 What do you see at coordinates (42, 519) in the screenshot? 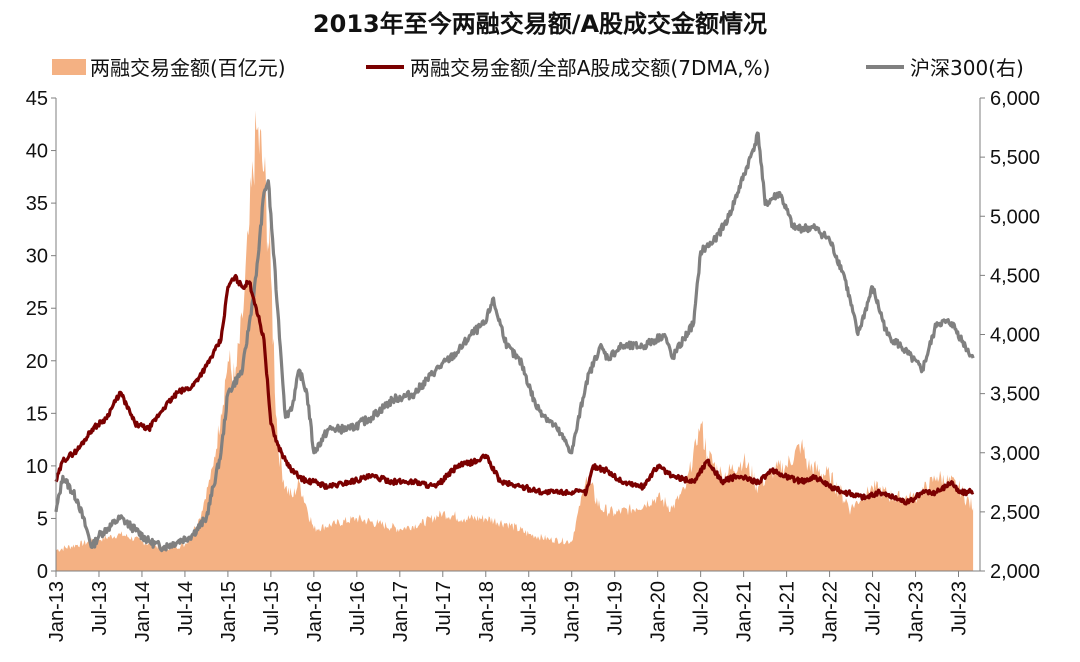
I see `y-left-tick-label: 5` at bounding box center [42, 519].